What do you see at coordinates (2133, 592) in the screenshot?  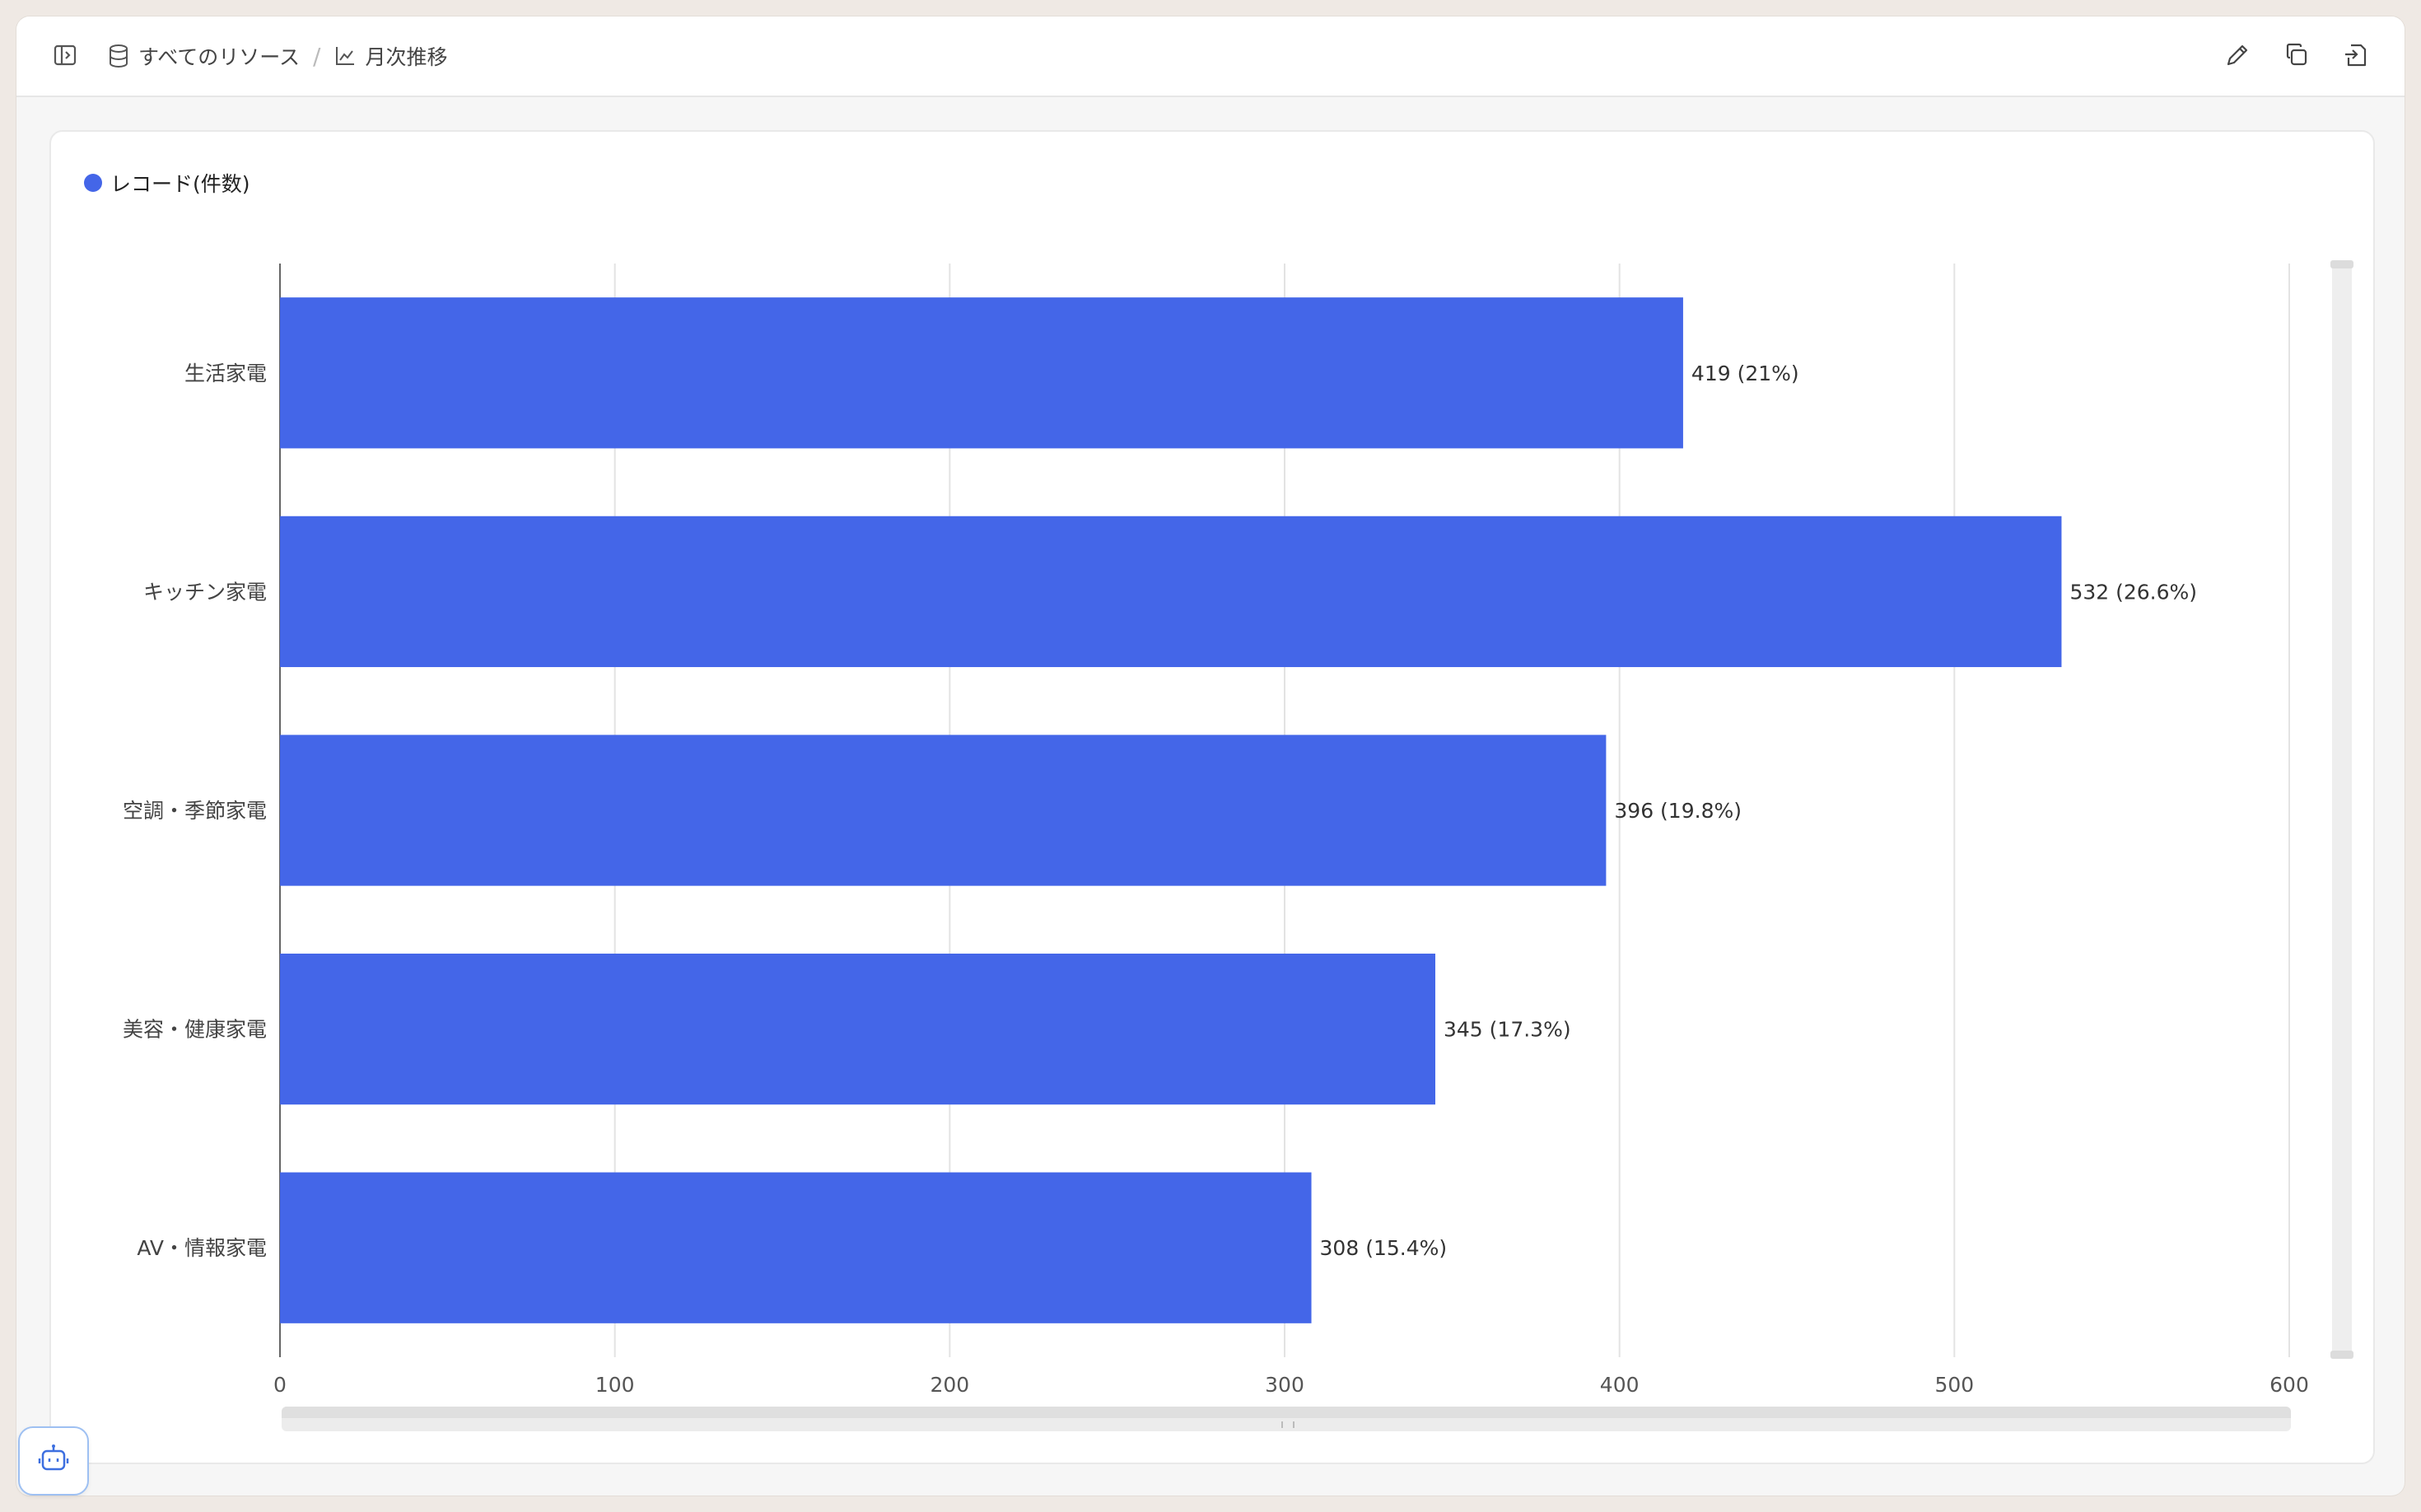 I see `bar-data-label: 532 (26.6%)` at bounding box center [2133, 592].